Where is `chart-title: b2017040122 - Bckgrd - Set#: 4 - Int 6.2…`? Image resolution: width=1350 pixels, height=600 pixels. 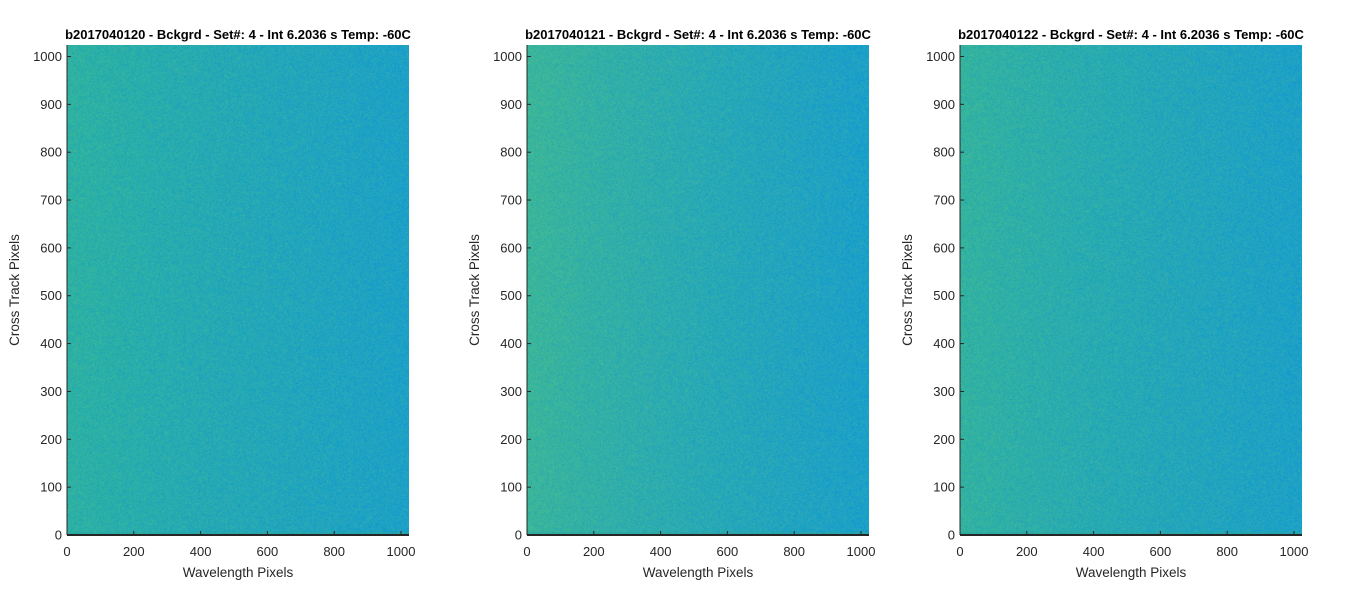
chart-title: b2017040122 - Bckgrd - Set#: 4 - Int 6.2… is located at coordinates (1131, 34).